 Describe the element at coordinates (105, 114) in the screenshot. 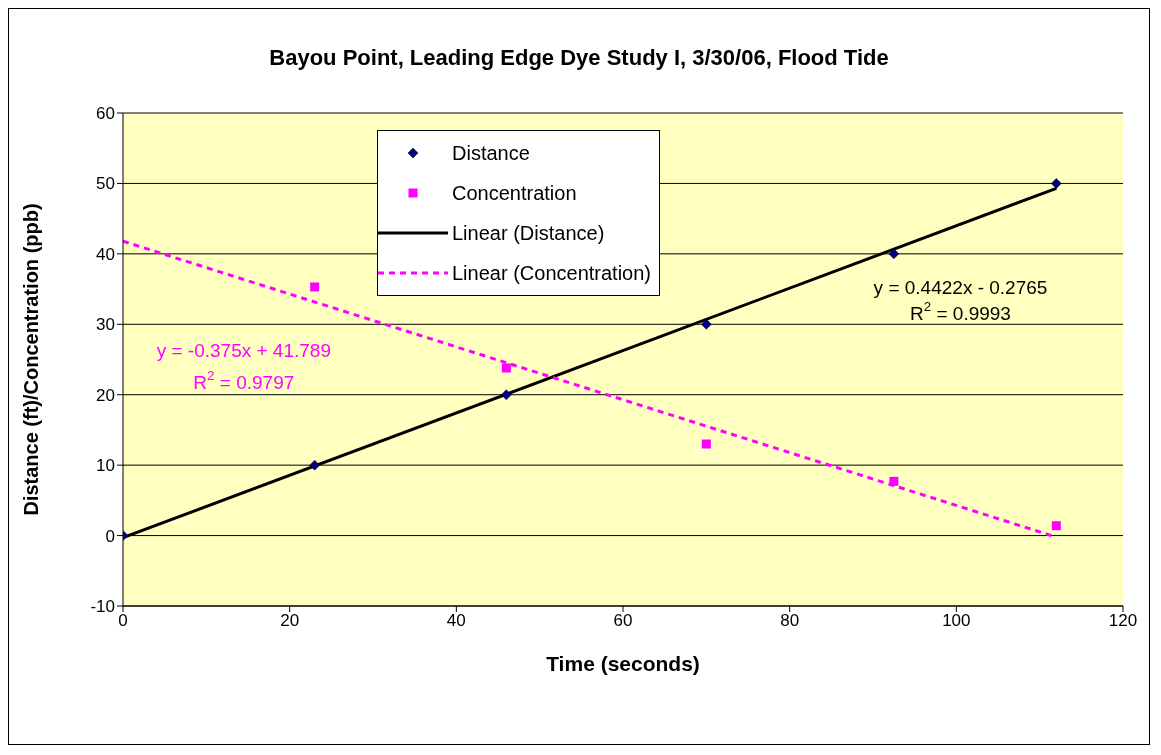

I see `y-tick-label: 60` at that location.